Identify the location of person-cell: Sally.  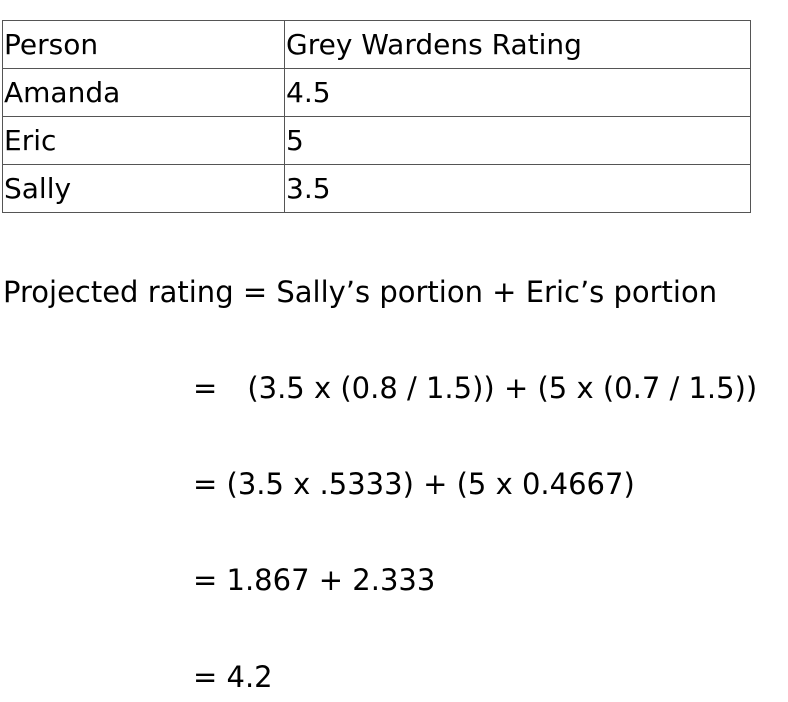
(143, 188).